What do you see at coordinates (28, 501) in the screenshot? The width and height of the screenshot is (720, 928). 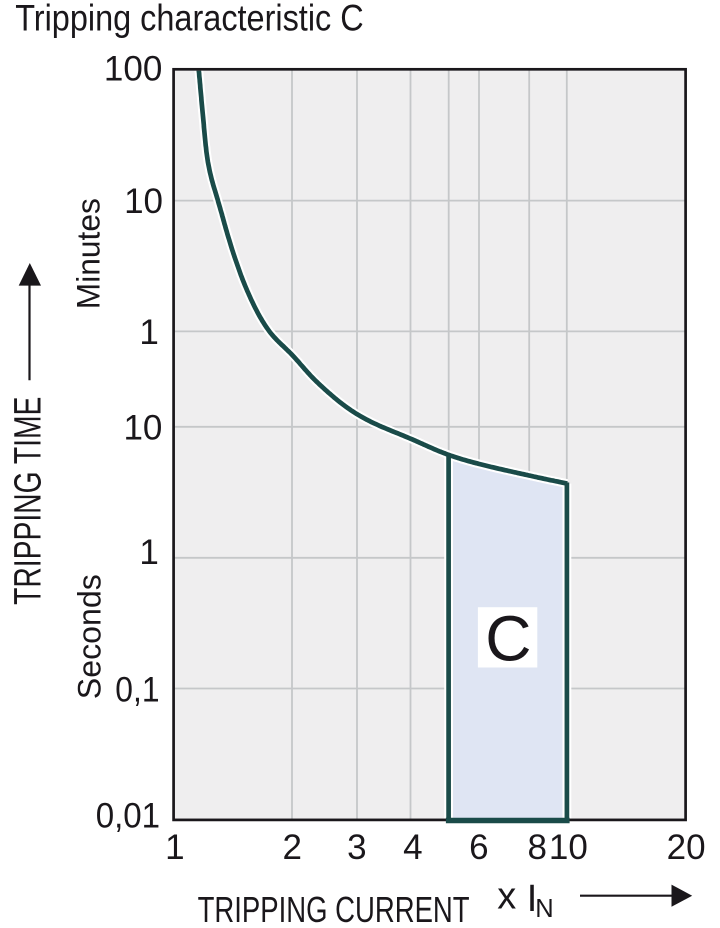 I see `svg-text: TRIPPING TIME` at bounding box center [28, 501].